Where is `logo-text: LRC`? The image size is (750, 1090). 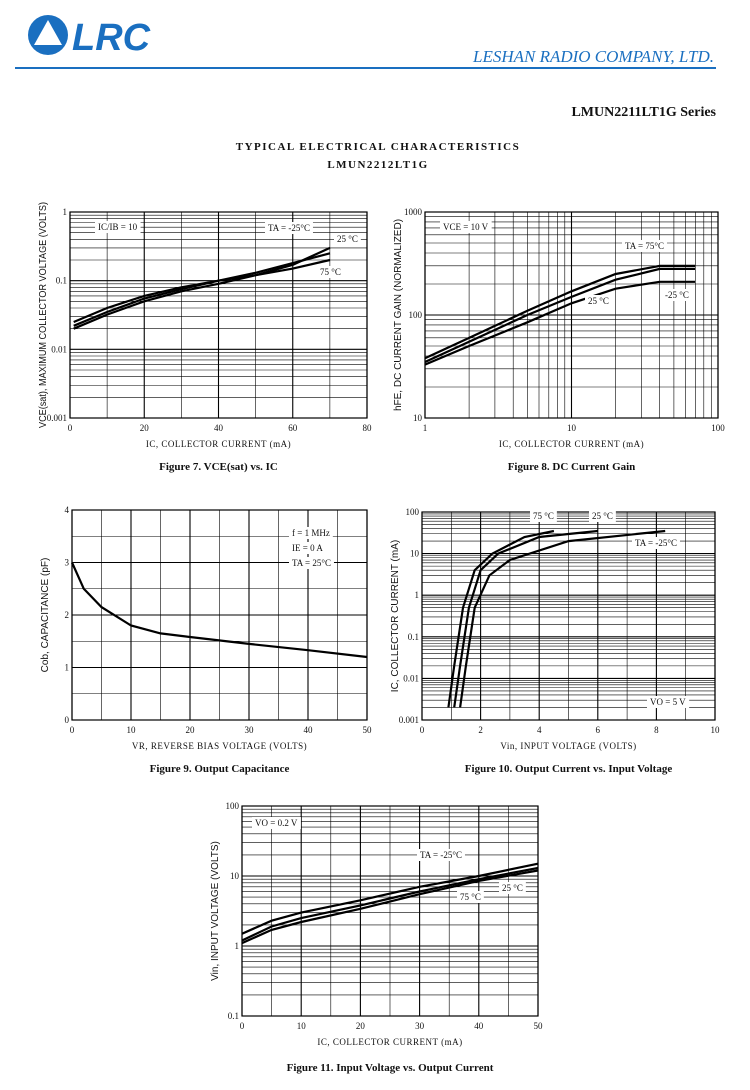 logo-text: LRC is located at coordinates (111, 38).